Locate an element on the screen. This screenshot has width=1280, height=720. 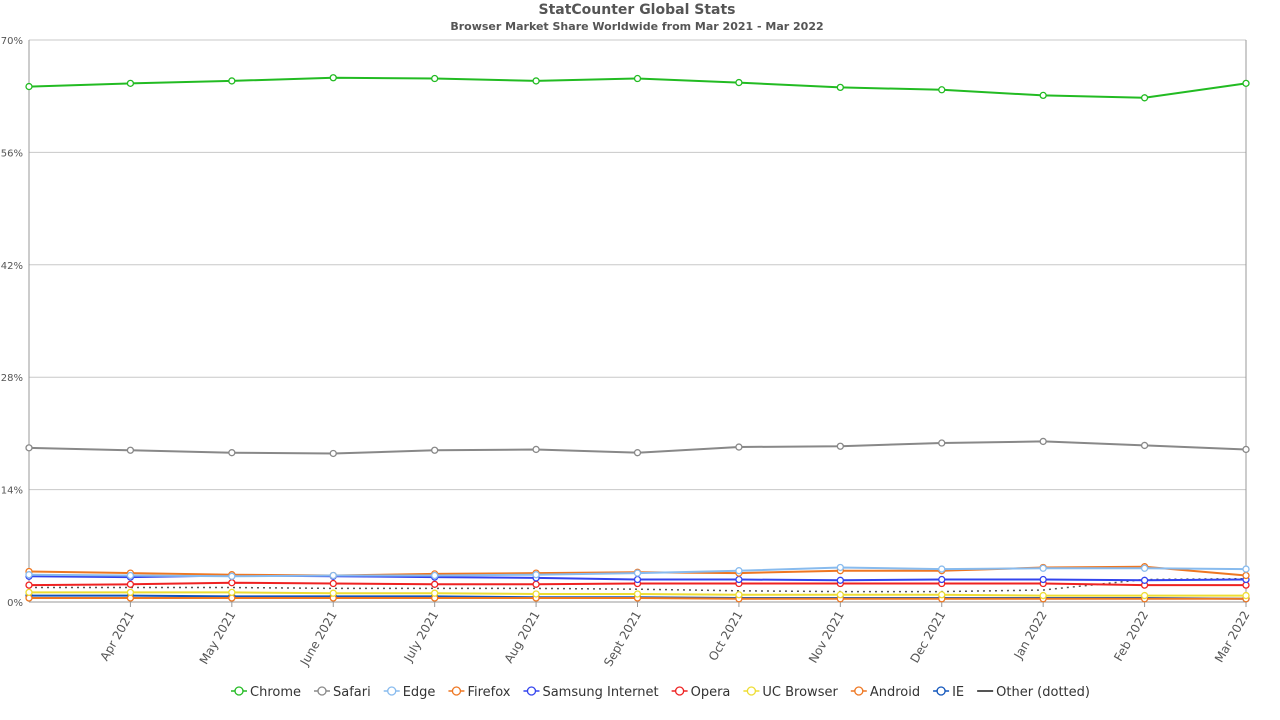
legend-item-other-dotted: Other (dotted) is located at coordinates (1033, 692).